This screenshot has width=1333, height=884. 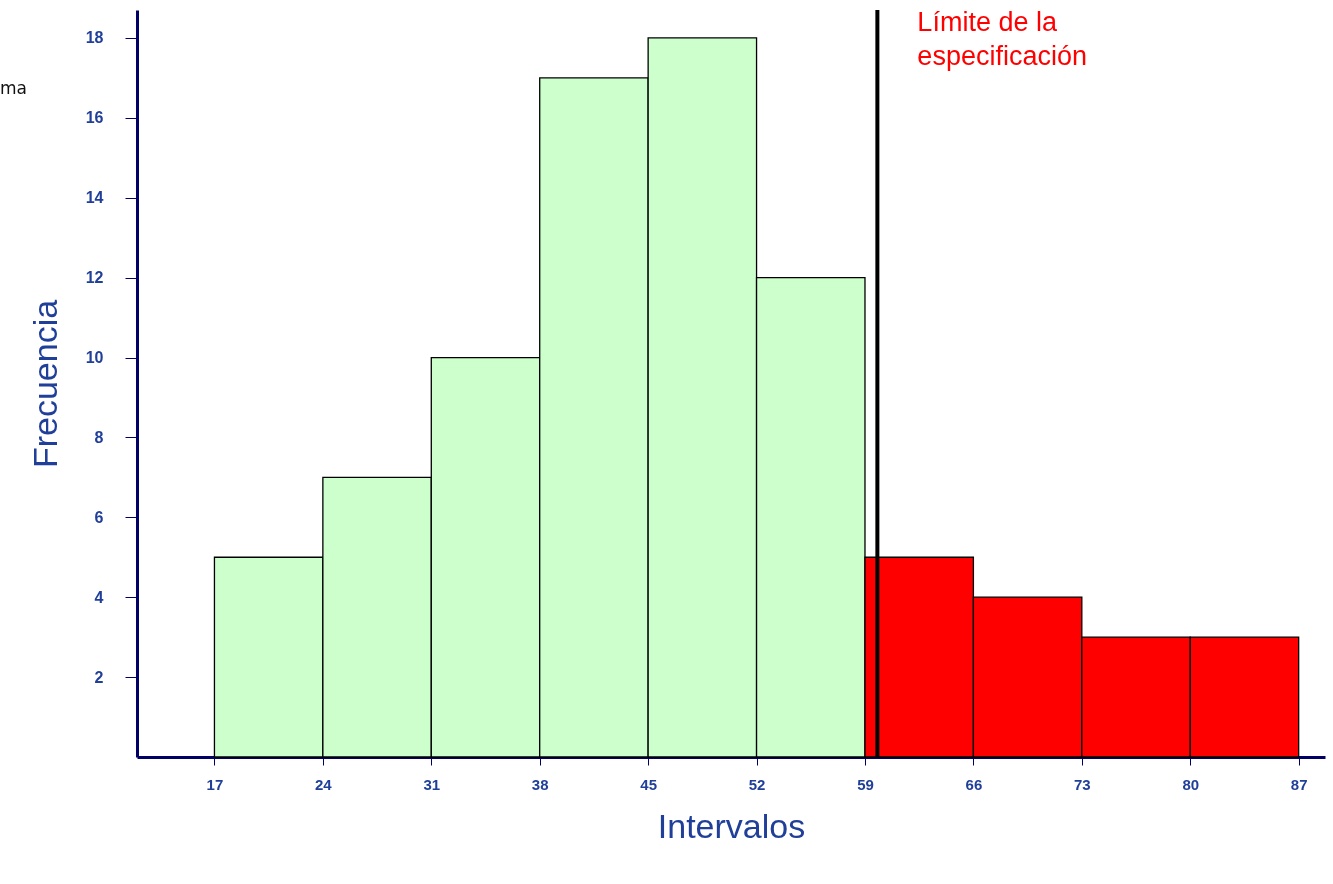 I want to click on x-tick-label: 17, so click(x=215, y=784).